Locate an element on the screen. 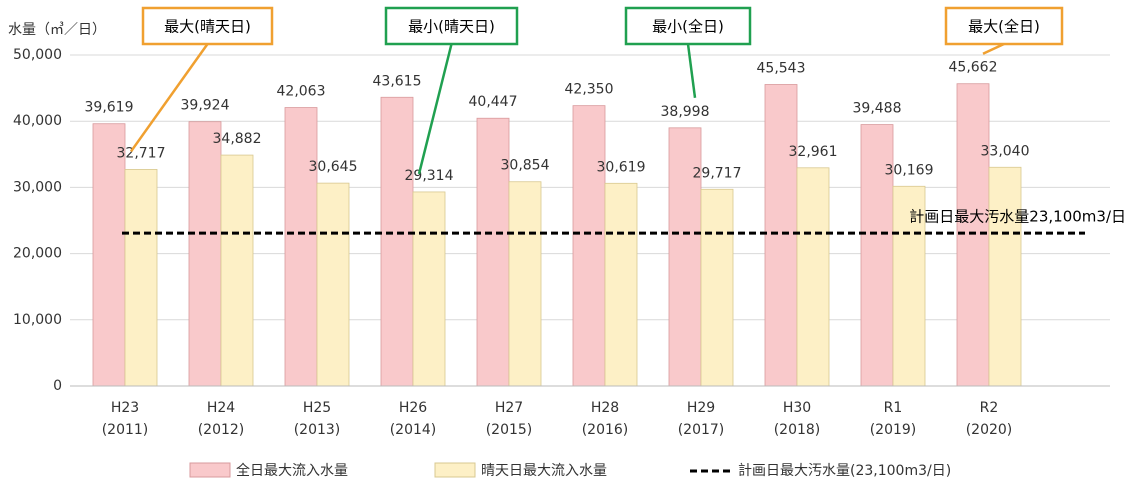 Image resolution: width=1133 pixels, height=488 pixels. x-tick-label: R1 (2019) is located at coordinates (893, 419).